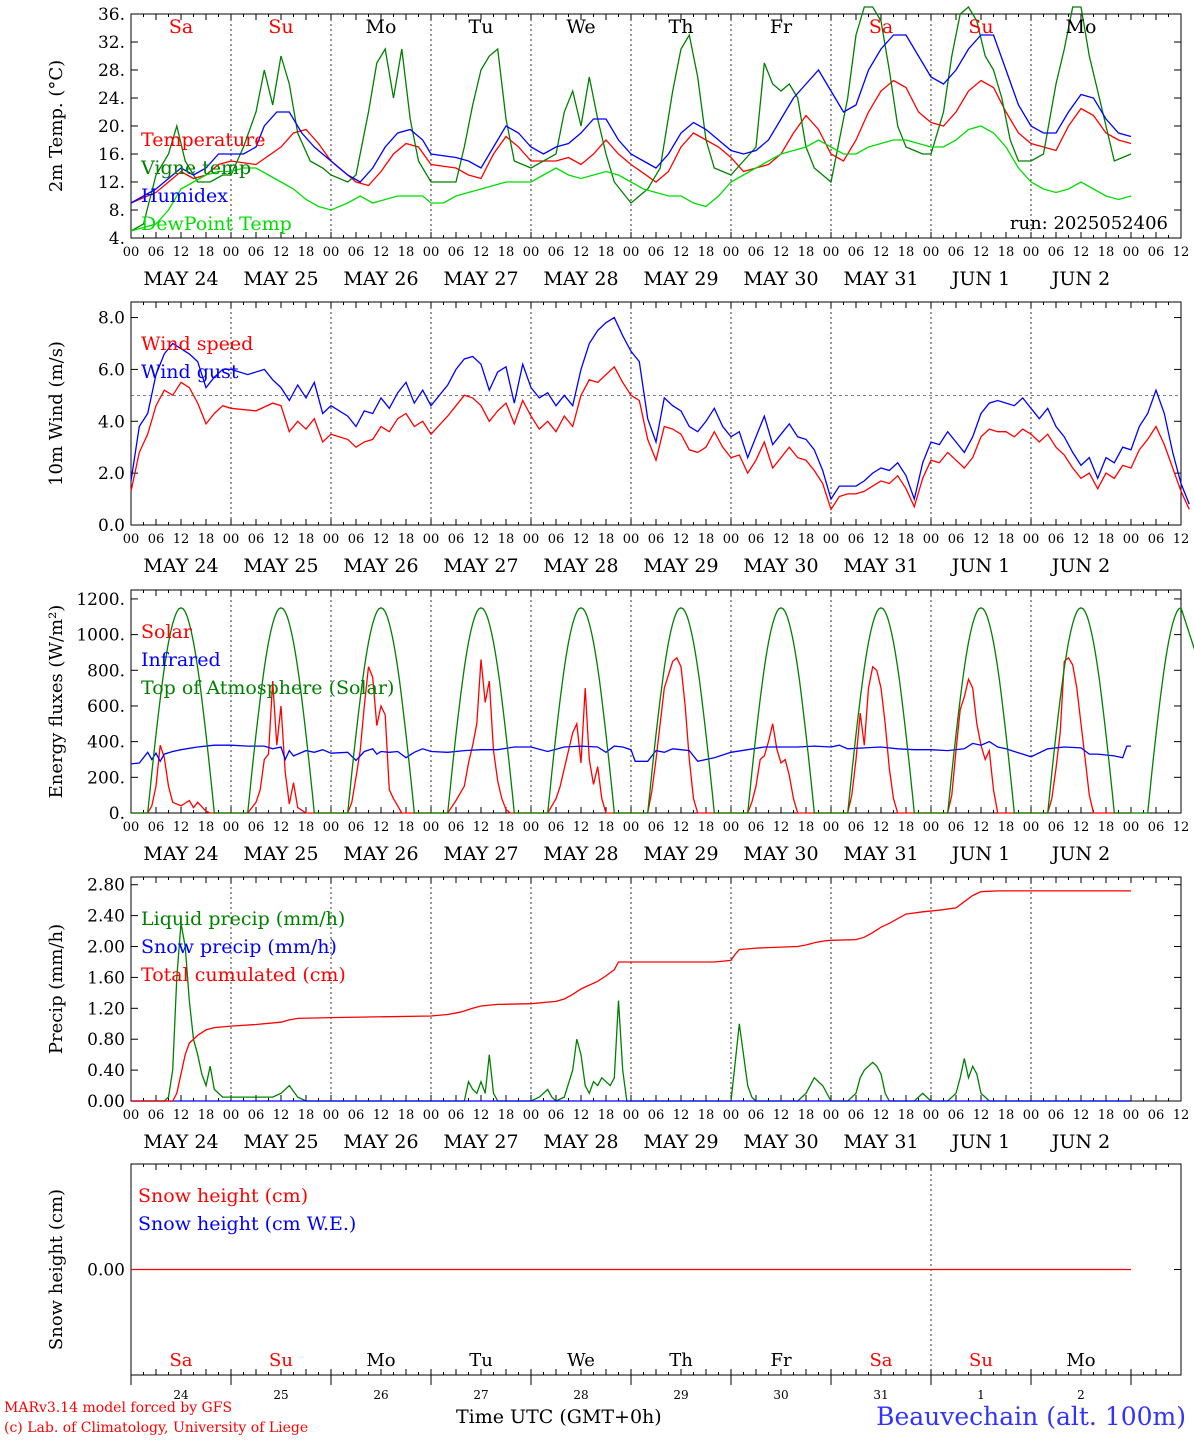  What do you see at coordinates (631, 996) in the screenshot?
I see `series-total-cumulated-cm-` at bounding box center [631, 996].